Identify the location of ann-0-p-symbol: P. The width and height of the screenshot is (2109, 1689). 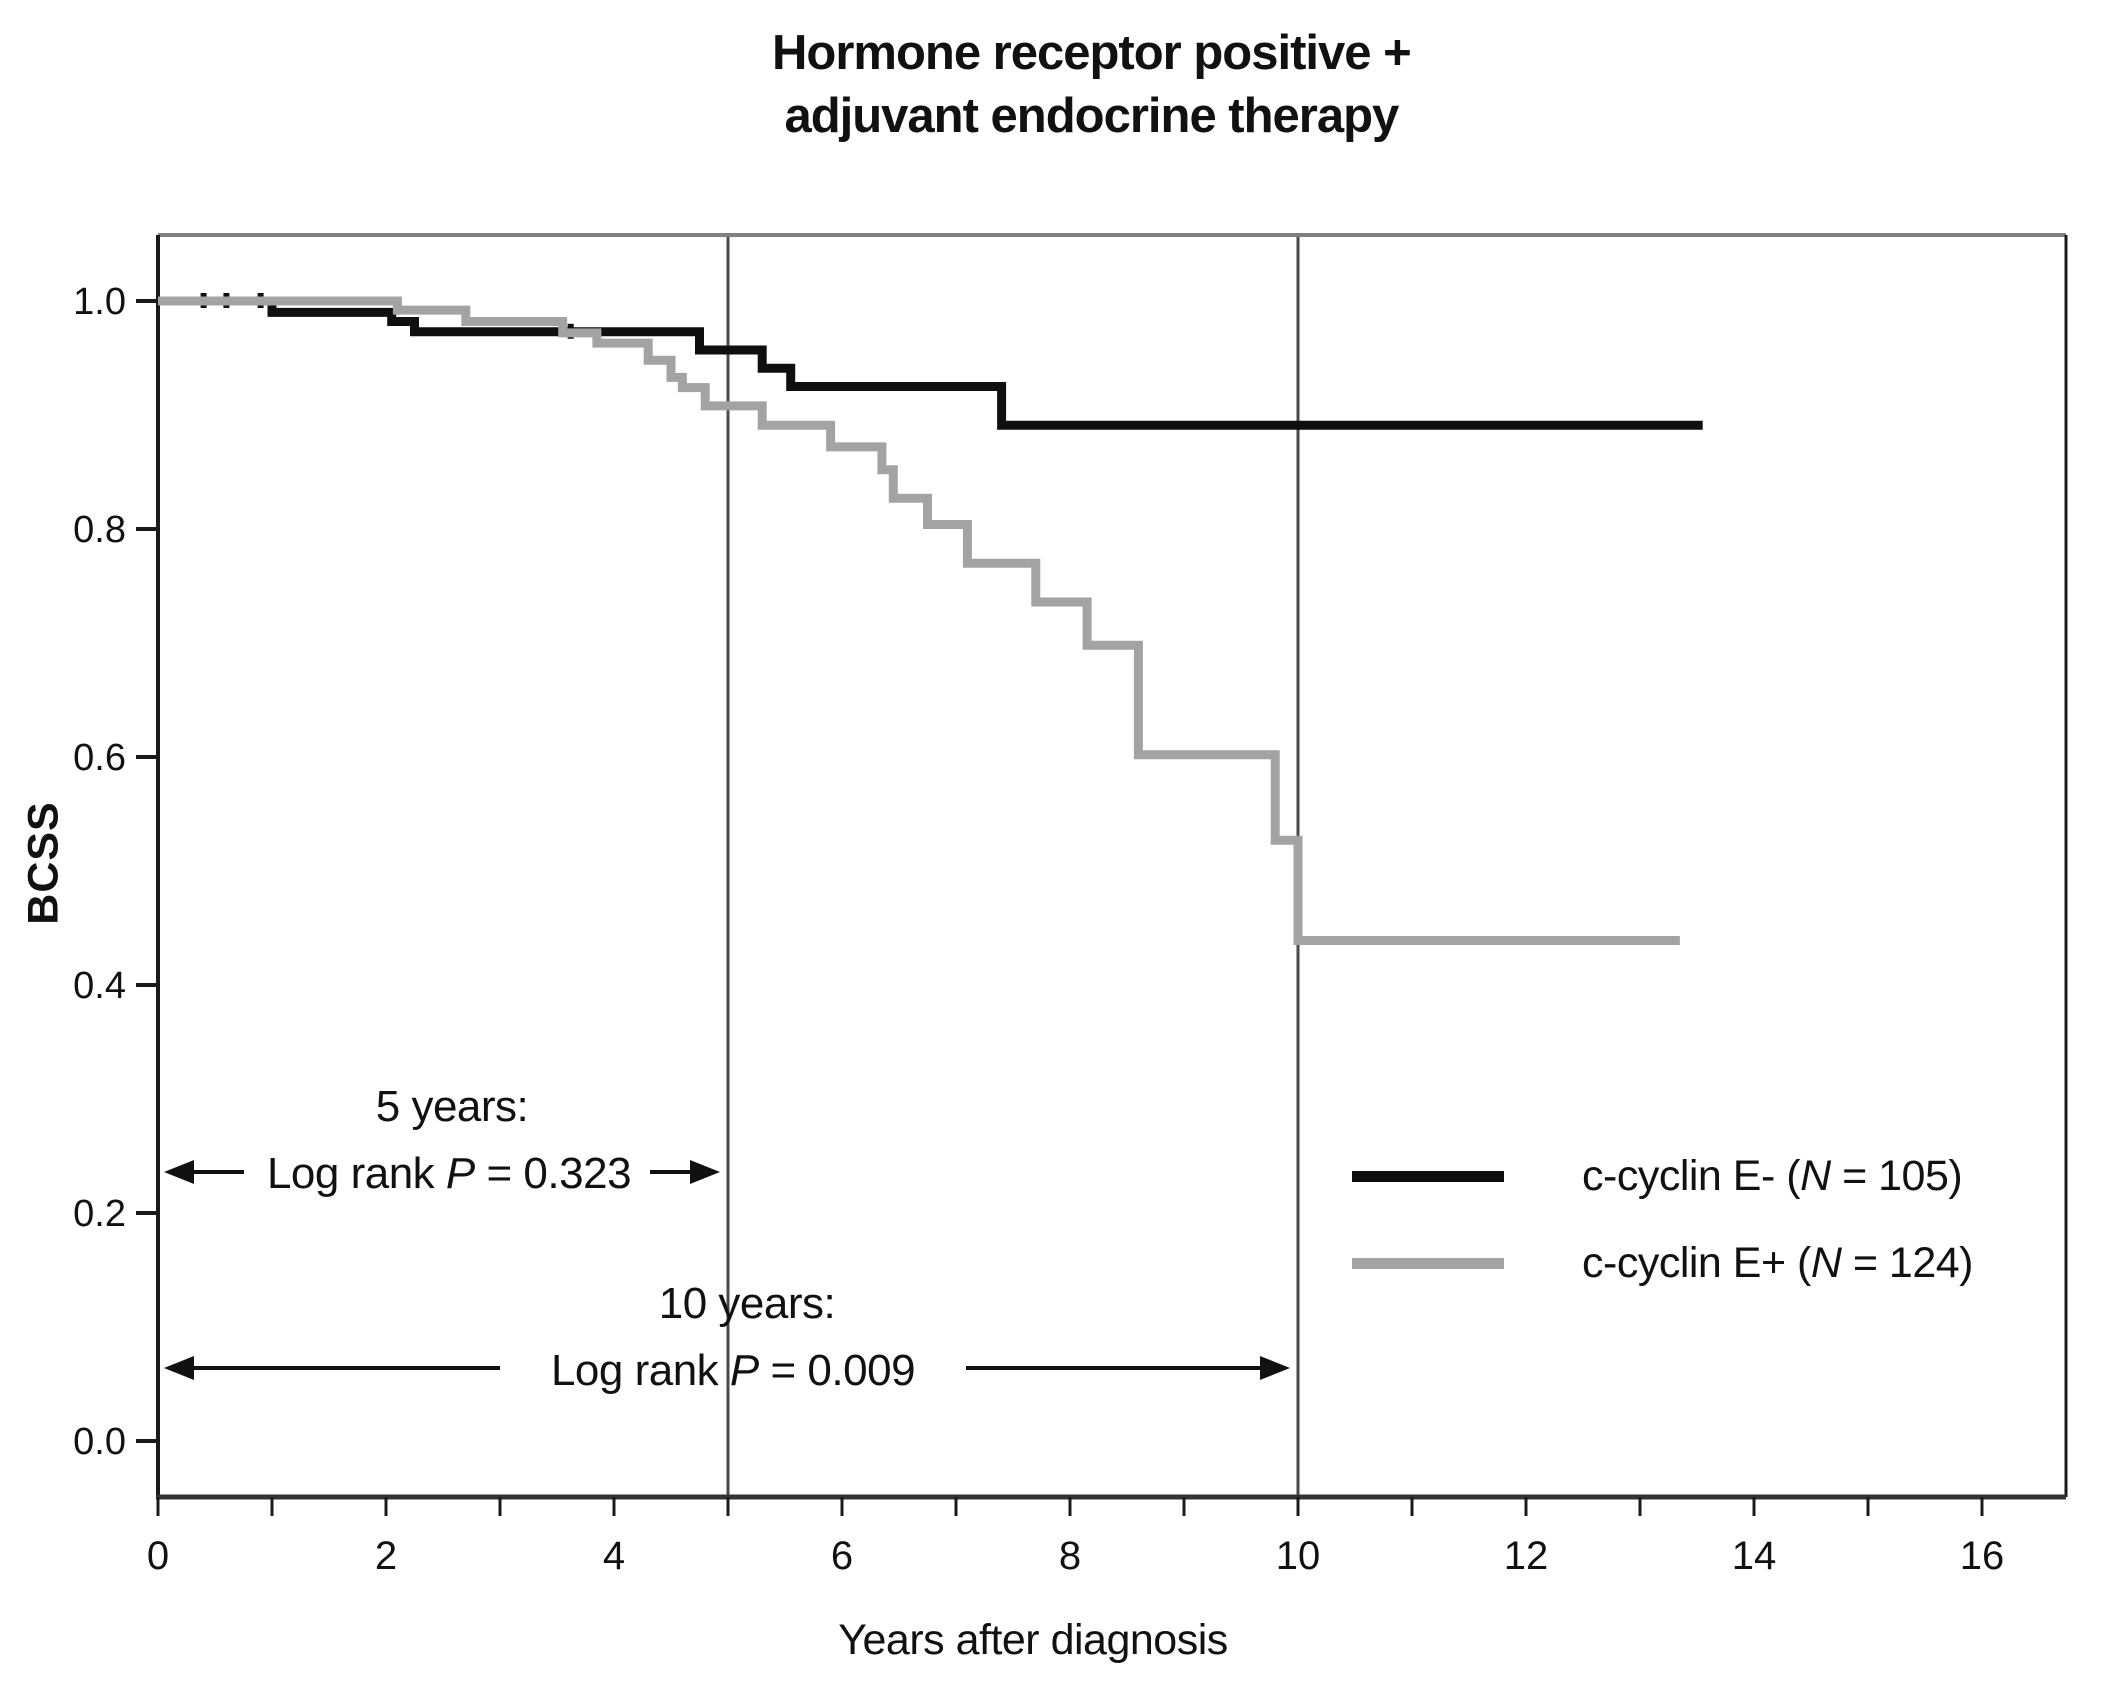
(460, 1173).